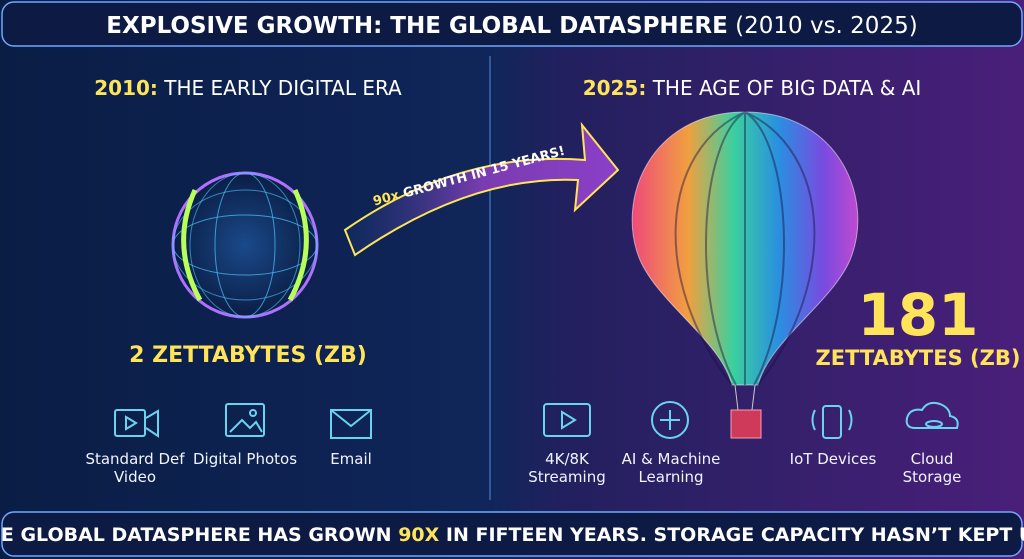 The width and height of the screenshot is (1024, 559). I want to click on title-bar, so click(512, 24).